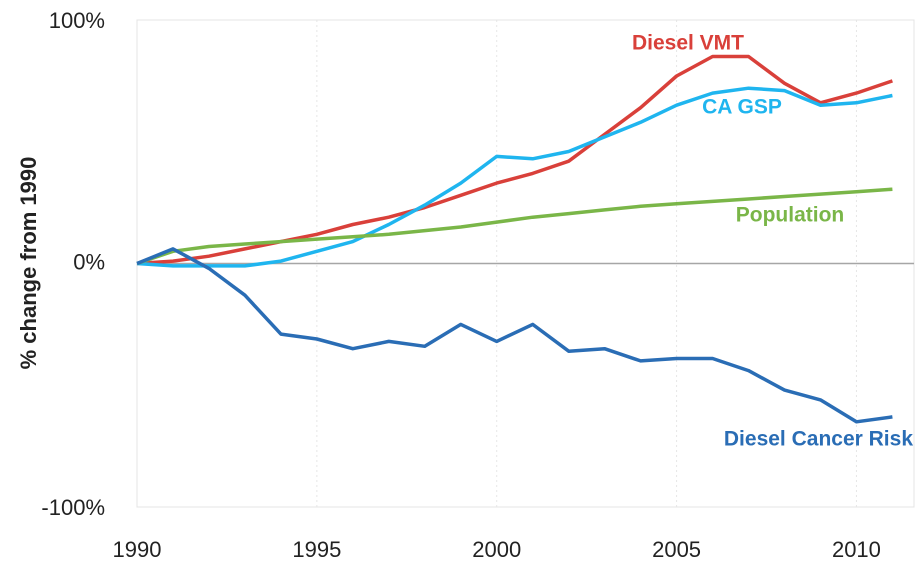  Describe the element at coordinates (856, 549) in the screenshot. I see `x-tick-label: 2010` at that location.